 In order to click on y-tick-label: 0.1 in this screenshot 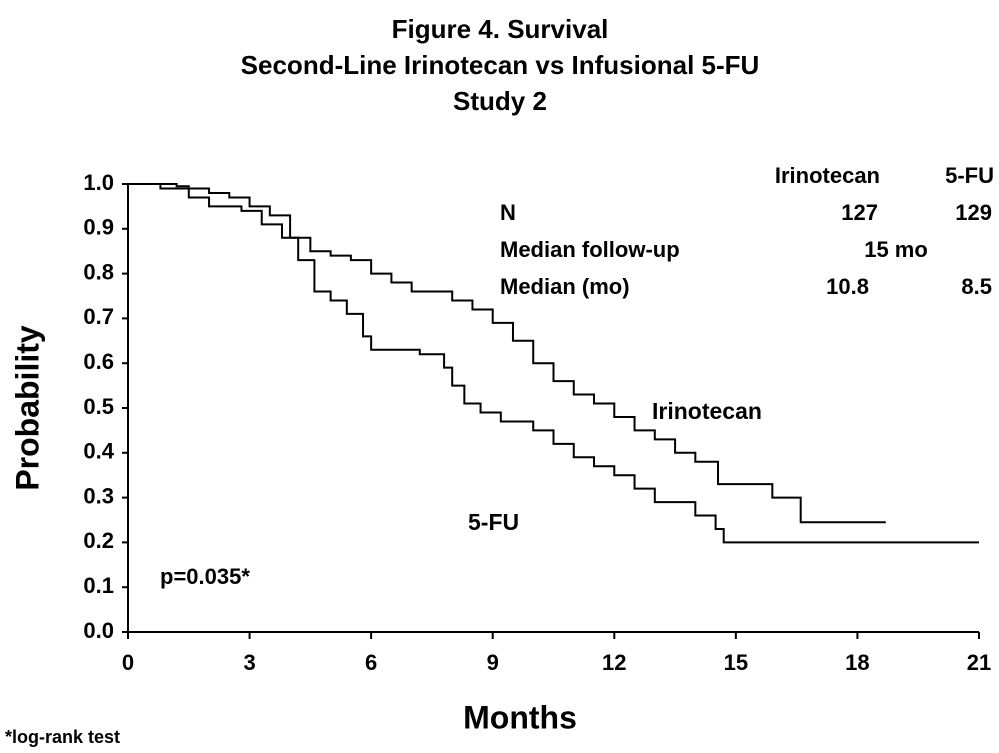, I will do `click(98, 585)`.